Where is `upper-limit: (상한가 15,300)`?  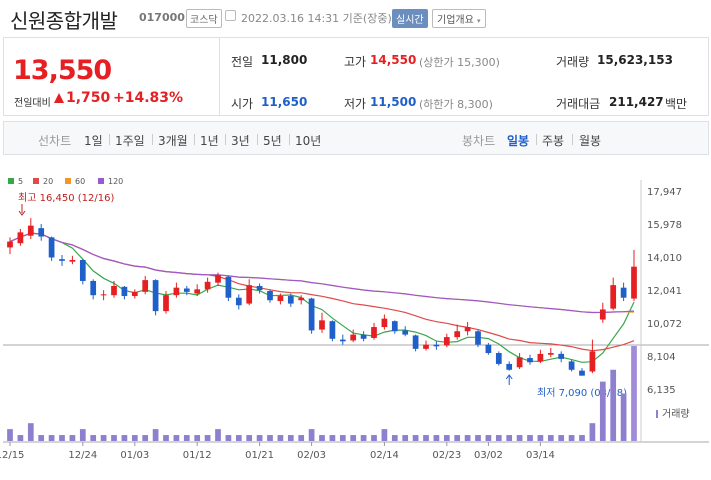 upper-limit: (상한가 15,300) is located at coordinates (459, 62).